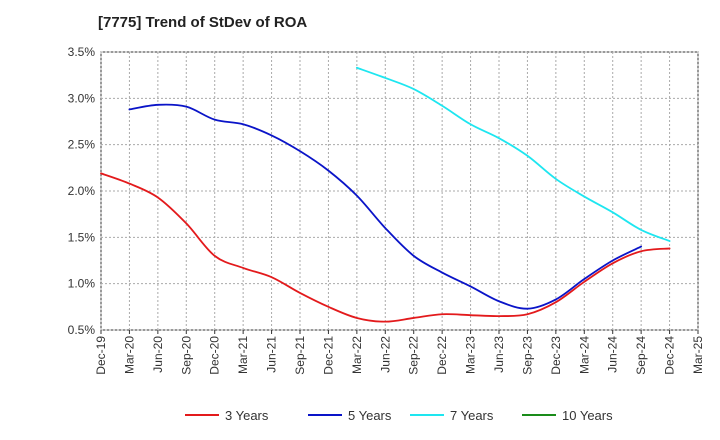 Image resolution: width=720 pixels, height=440 pixels. Describe the element at coordinates (129, 355) in the screenshot. I see `x-tick-label: Mar-20` at that location.